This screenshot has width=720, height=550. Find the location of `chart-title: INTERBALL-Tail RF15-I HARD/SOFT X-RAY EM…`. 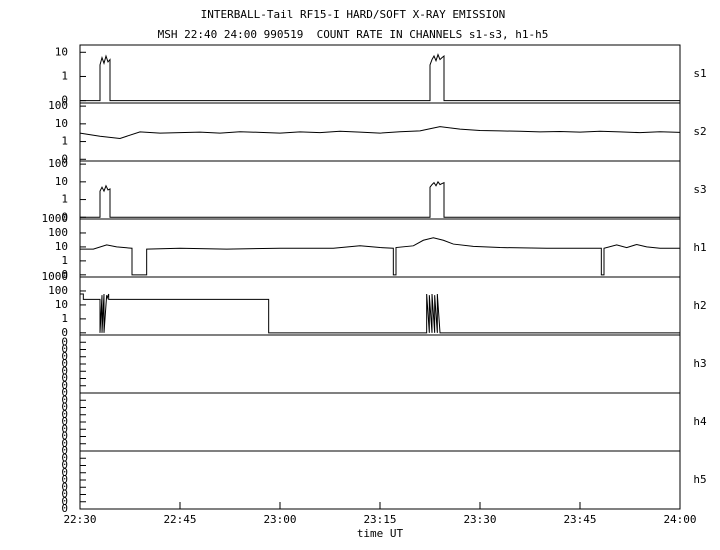

chart-title: INTERBALL-Tail RF15-I HARD/SOFT X-RAY EM… is located at coordinates (353, 14).